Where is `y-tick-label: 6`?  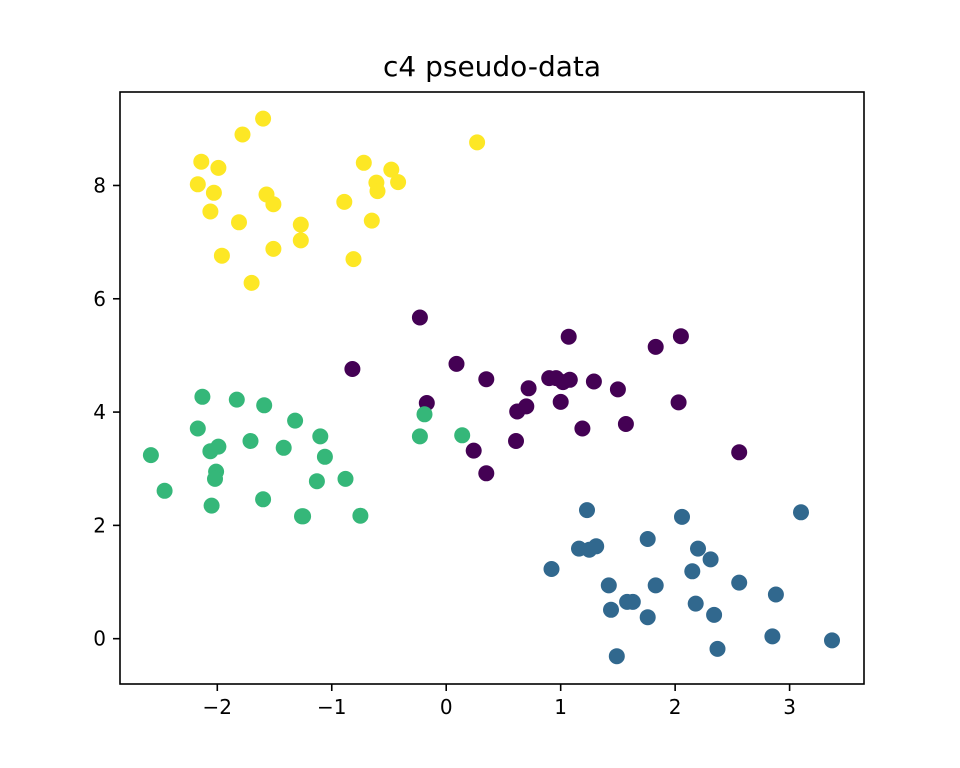 y-tick-label: 6 is located at coordinates (99, 299).